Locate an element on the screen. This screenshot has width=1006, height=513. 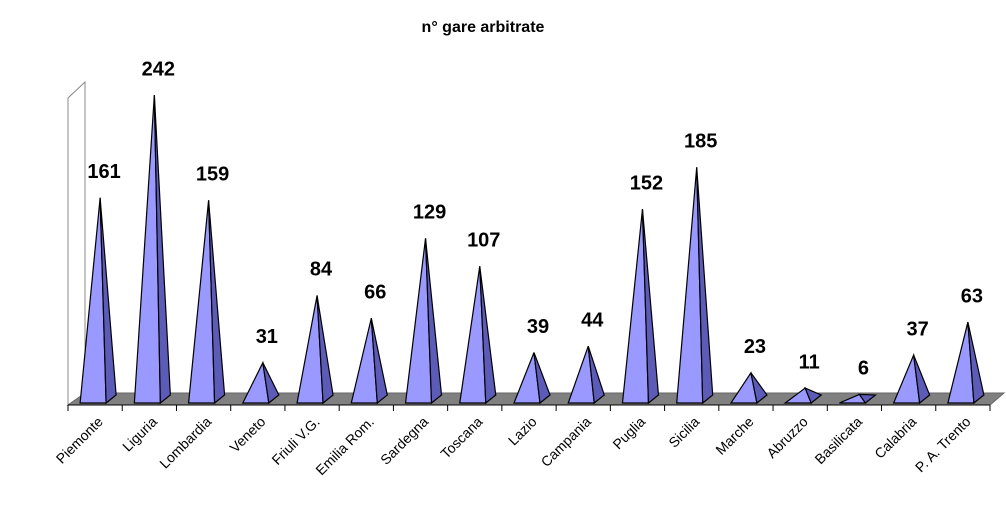
value-label: 161 is located at coordinates (103, 172).